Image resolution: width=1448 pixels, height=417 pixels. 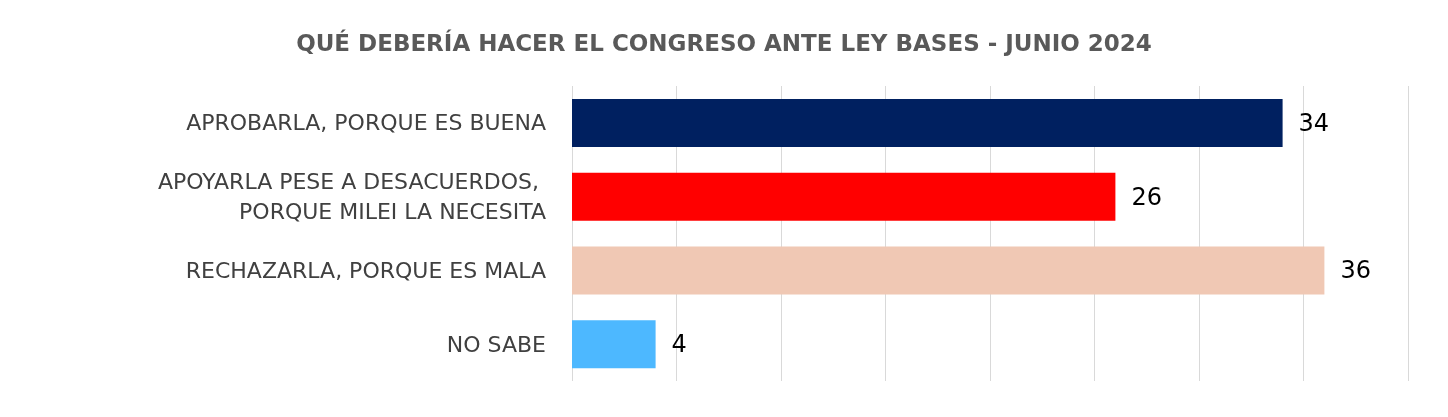 I want to click on chart-title: QUÉ DEBERÍA HACER EL CONGRESO ANTE LEY BASES - JUNIO 2024, so click(x=724, y=42).